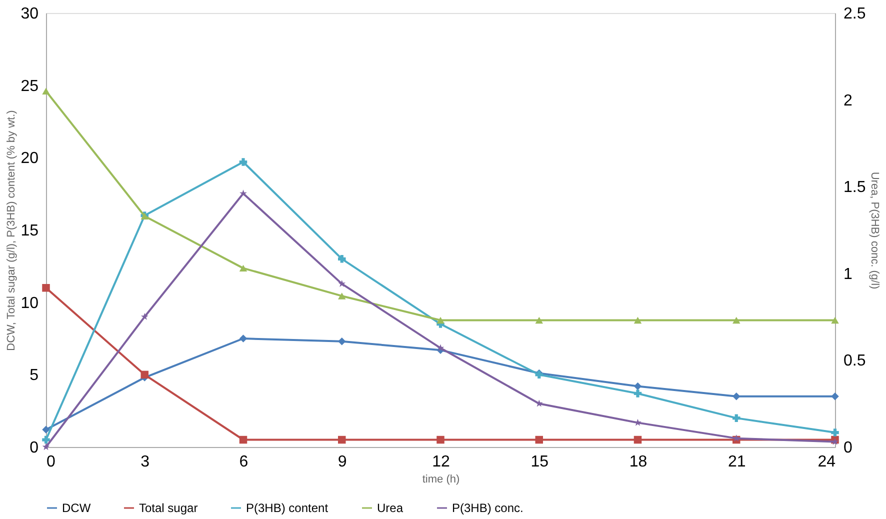  I want to click on legend-label: Total sugar, so click(168, 508).